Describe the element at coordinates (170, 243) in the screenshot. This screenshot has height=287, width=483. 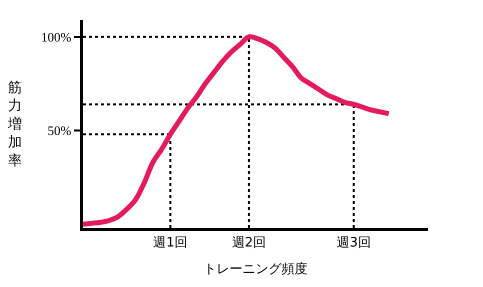
I see `x-tick-label: 週1回` at that location.